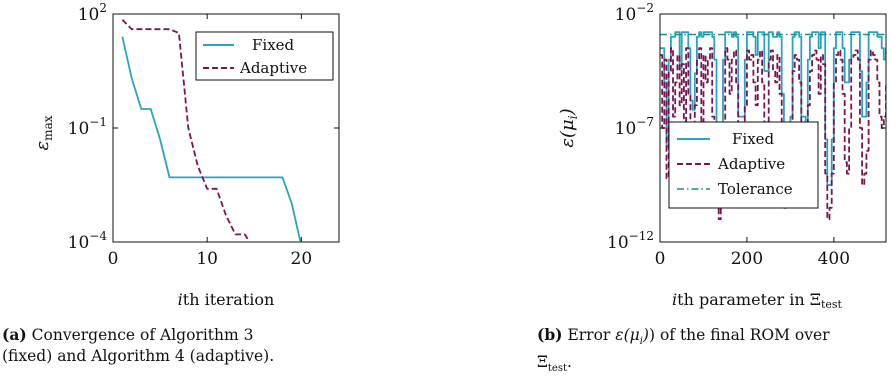  Describe the element at coordinates (630, 241) in the screenshot. I see `y-tick-label: 10⁻¹²` at that location.